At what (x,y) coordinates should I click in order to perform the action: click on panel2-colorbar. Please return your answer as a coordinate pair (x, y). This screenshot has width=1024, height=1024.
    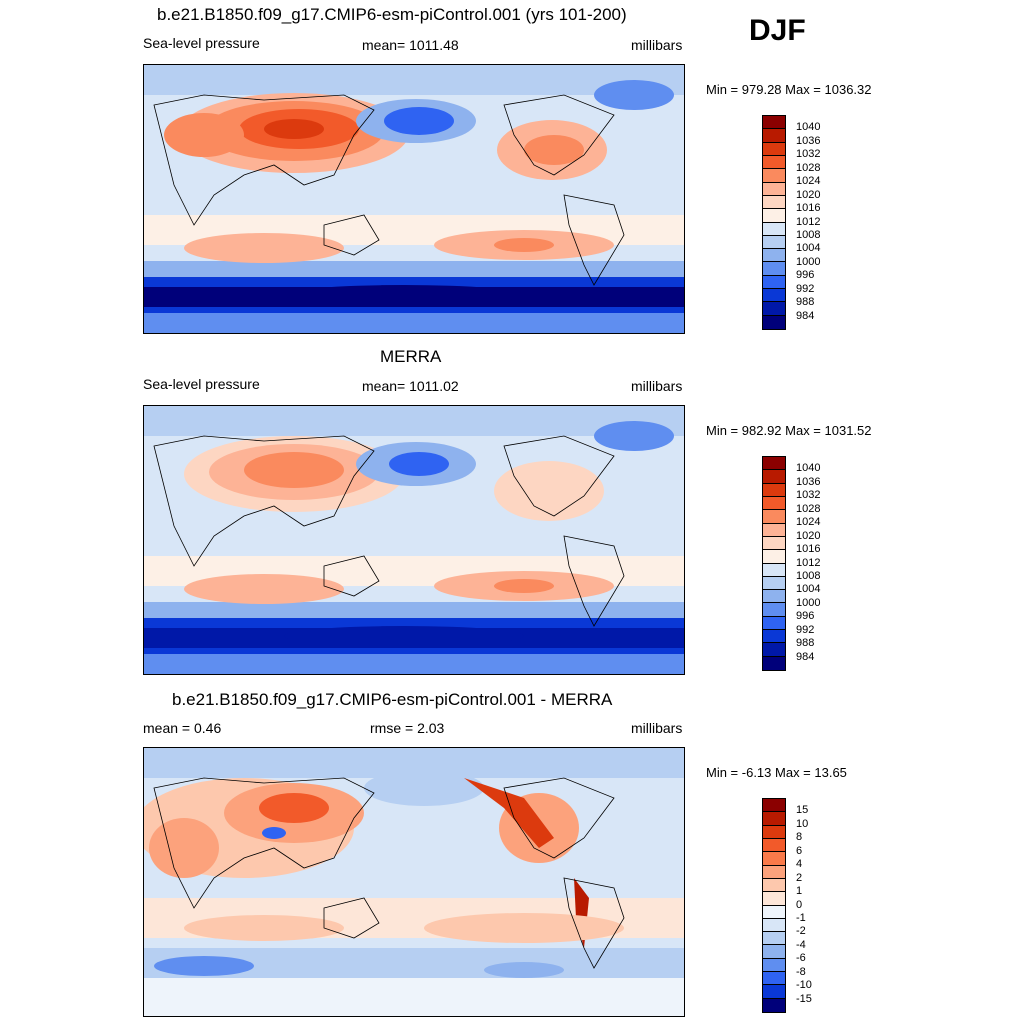
    Looking at the image, I should click on (774, 563).